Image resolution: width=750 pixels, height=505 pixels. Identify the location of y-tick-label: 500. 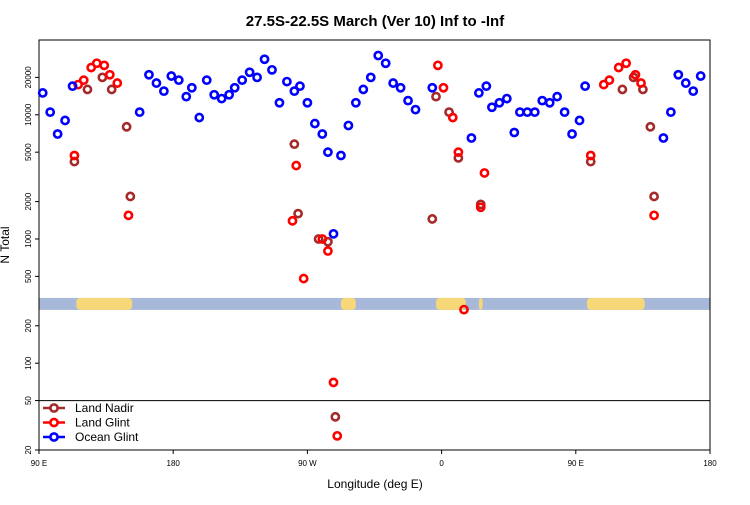
(28, 276).